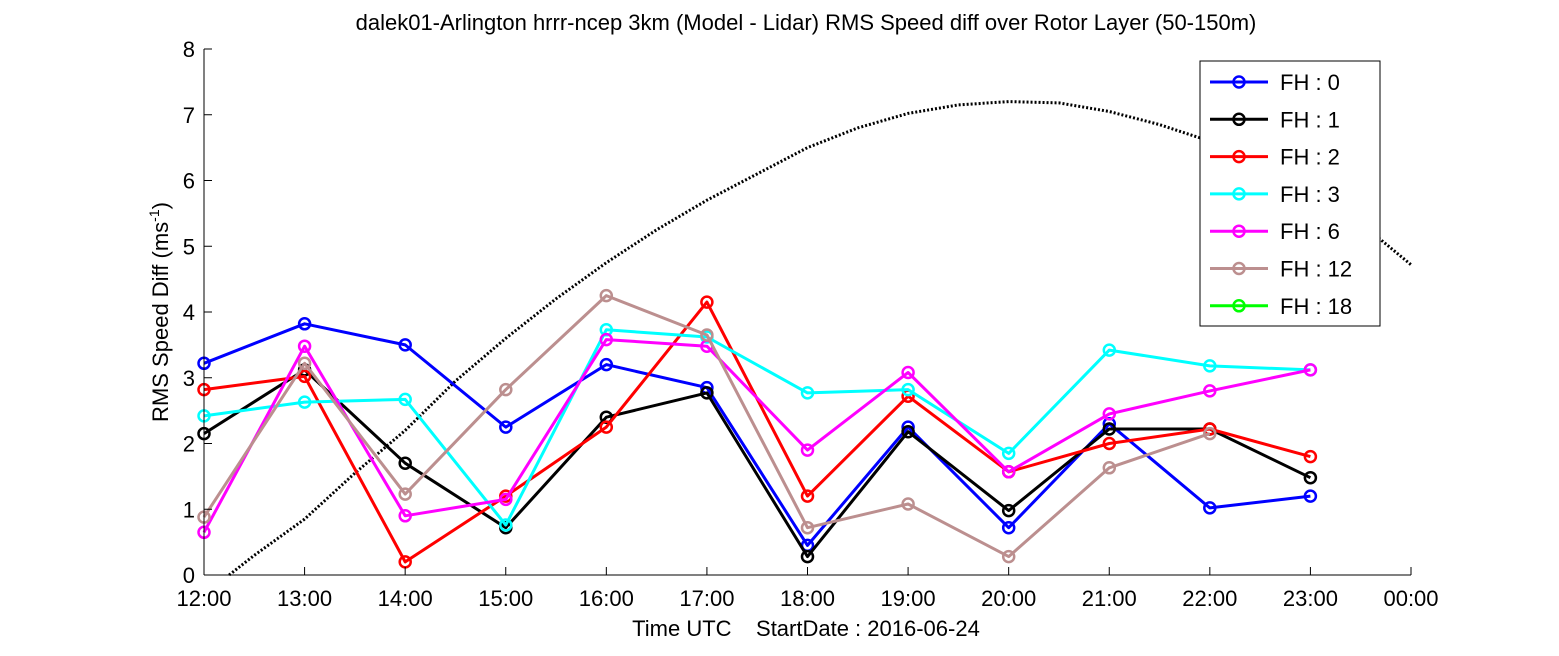  Describe the element at coordinates (189, 575) in the screenshot. I see `y-tick-label: 0` at that location.